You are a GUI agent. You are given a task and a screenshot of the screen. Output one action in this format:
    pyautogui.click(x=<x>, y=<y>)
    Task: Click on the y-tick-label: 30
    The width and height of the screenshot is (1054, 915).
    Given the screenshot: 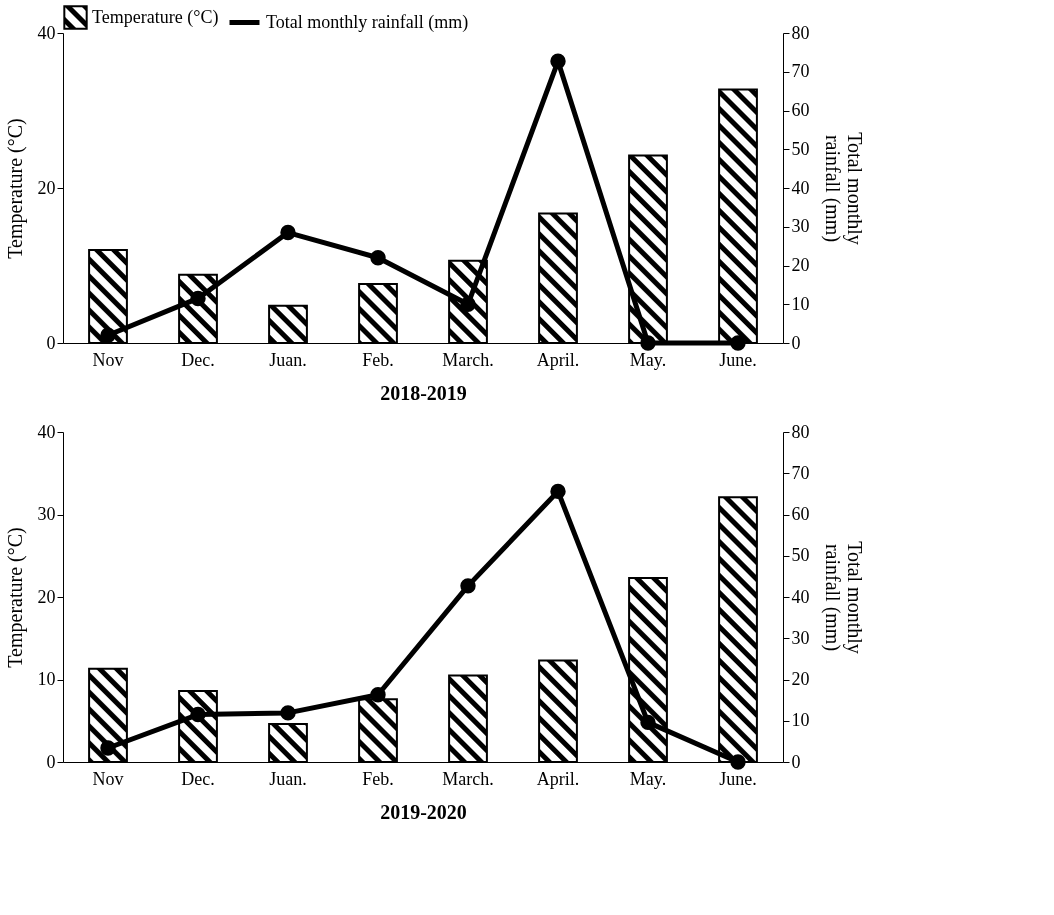 What is the action you would take?
    pyautogui.click(x=46, y=514)
    